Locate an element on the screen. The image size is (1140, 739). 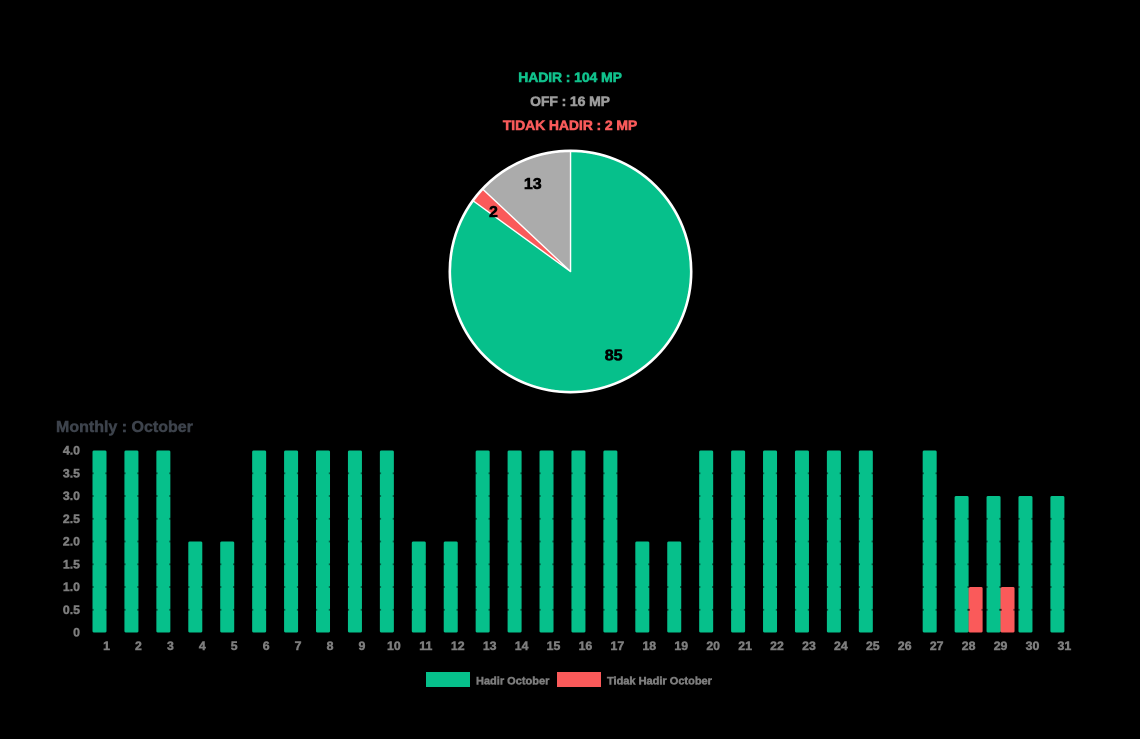
svg-text: 19 is located at coordinates (681, 646).